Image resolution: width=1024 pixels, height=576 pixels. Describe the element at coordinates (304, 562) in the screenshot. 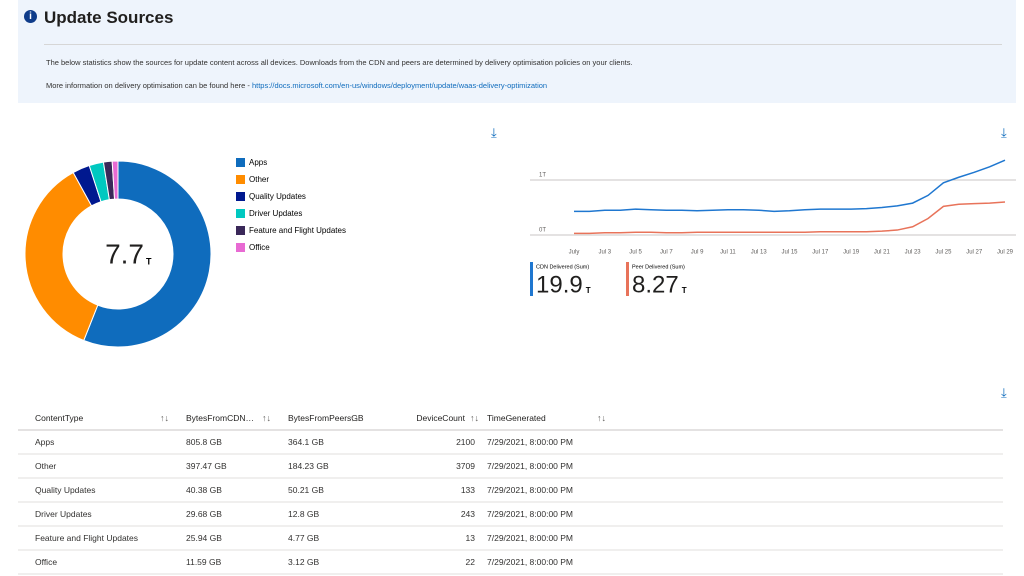

I see `table-cell: 3.12 GB` at that location.